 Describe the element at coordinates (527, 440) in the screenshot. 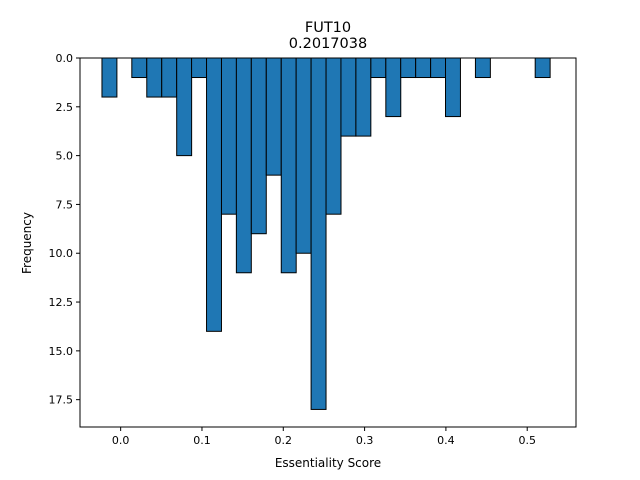

I see `x-tick-label: 0.5` at that location.